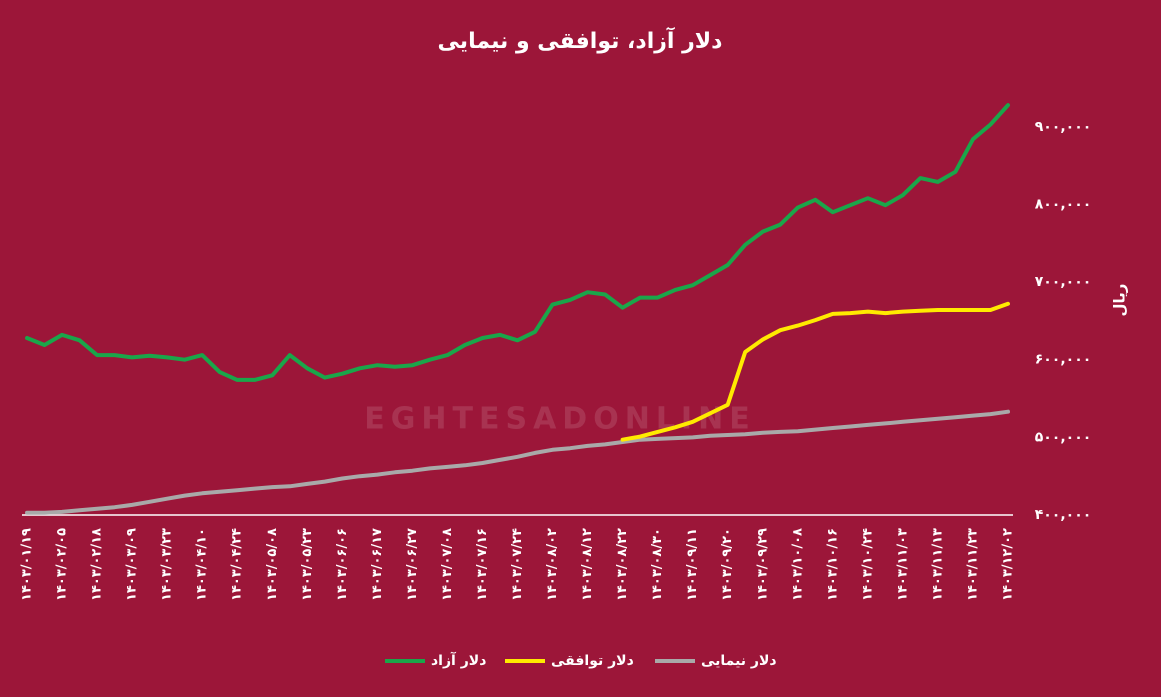  Describe the element at coordinates (202, 564) in the screenshot. I see `x-tick-label: ۱۴۰۳/۰۴/۱۰` at that location.